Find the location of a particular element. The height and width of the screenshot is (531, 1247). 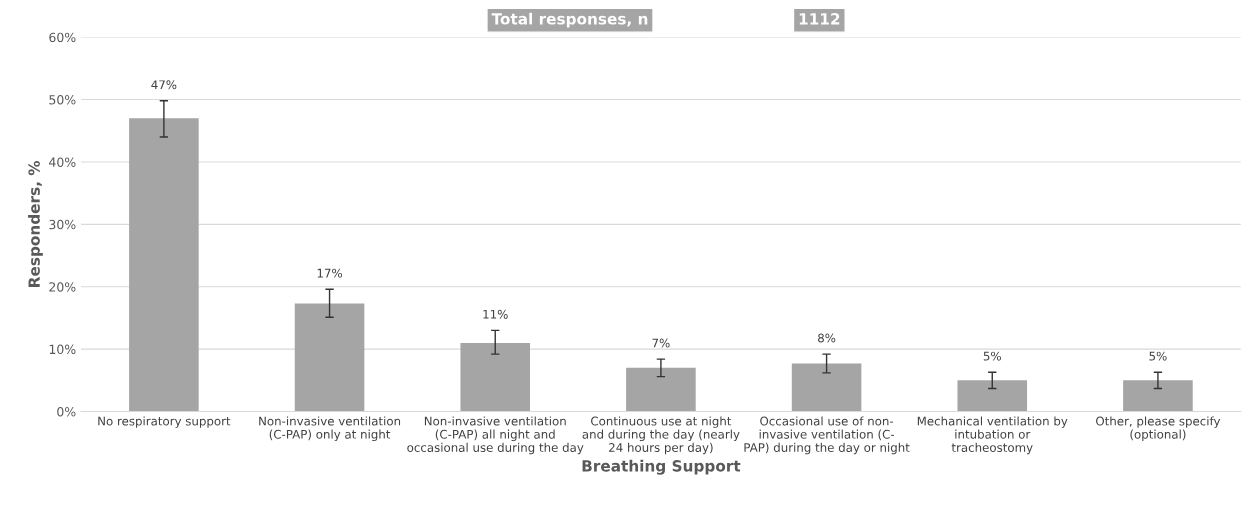

data-label: 11% is located at coordinates (495, 314).